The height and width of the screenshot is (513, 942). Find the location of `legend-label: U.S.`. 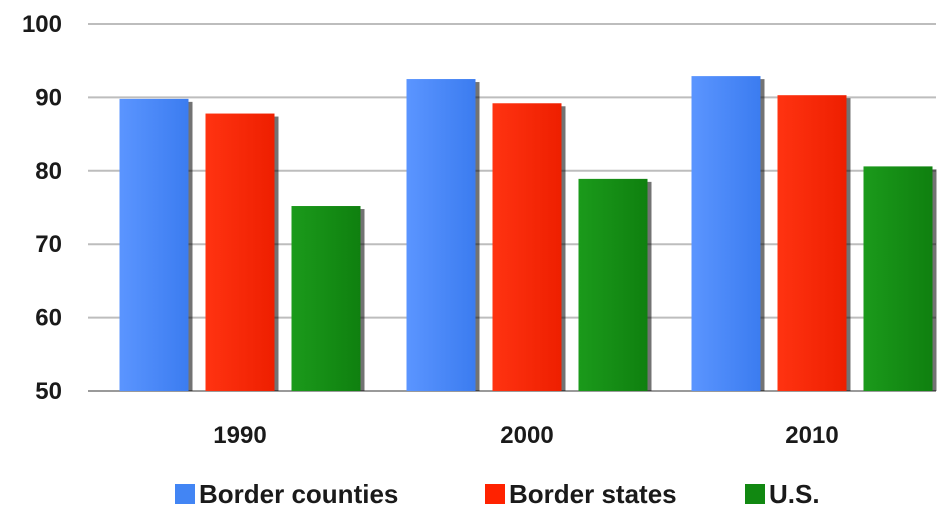

legend-label: U.S. is located at coordinates (794, 494).